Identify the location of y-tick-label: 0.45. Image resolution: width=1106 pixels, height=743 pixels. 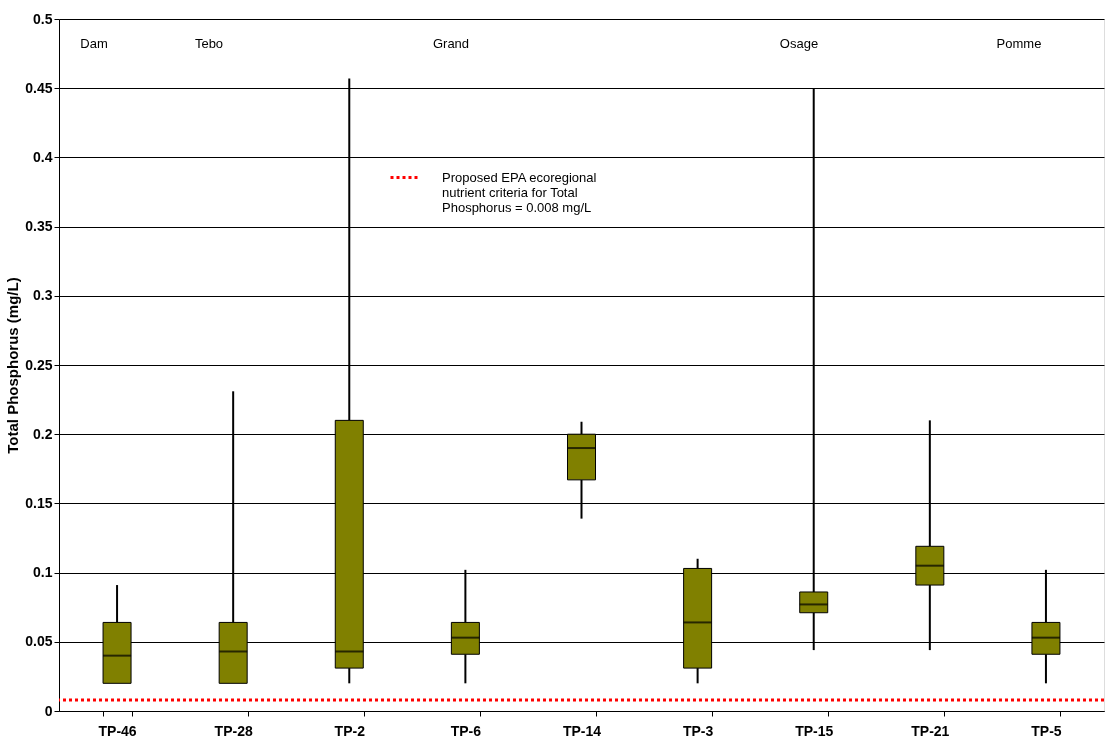
(39, 87).